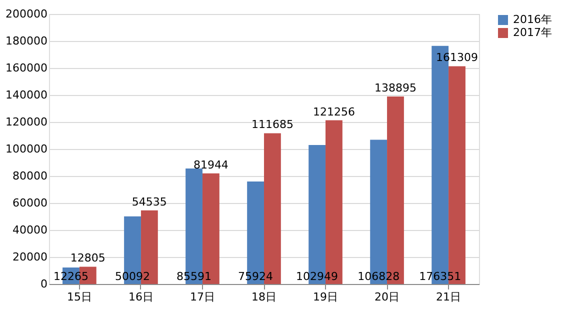 The image size is (570, 335). Describe the element at coordinates (30, 176) in the screenshot. I see `y-tick-label: 80000` at that location.